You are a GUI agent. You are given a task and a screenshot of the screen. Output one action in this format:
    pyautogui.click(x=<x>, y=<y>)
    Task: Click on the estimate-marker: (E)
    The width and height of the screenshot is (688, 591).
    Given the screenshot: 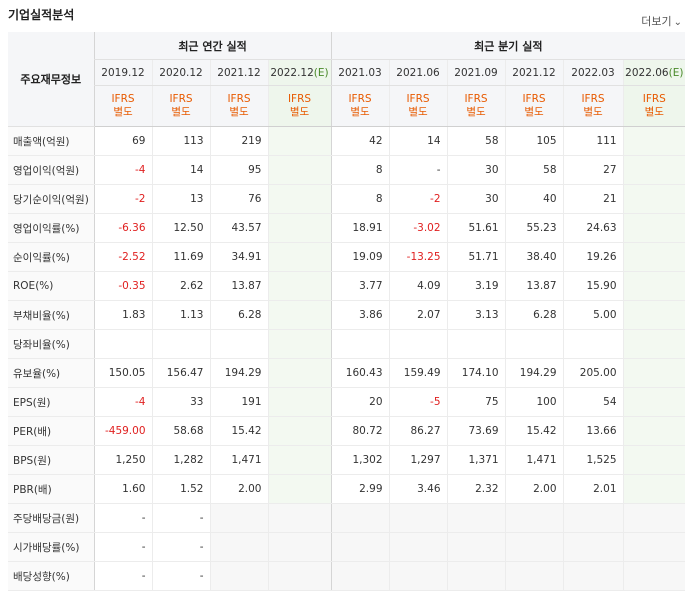 What is the action you would take?
    pyautogui.click(x=676, y=72)
    